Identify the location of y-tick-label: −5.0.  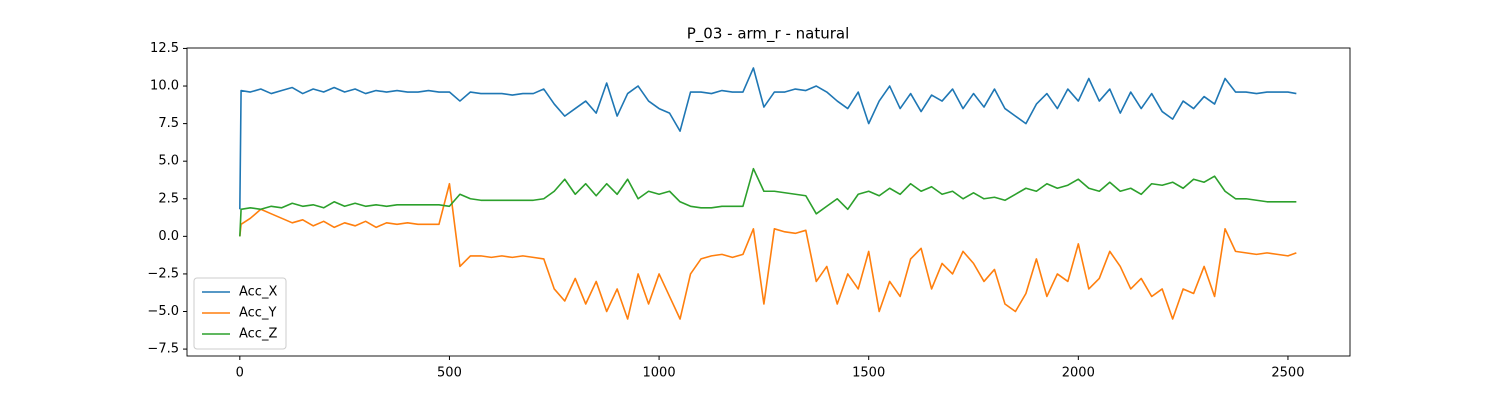
(163, 311).